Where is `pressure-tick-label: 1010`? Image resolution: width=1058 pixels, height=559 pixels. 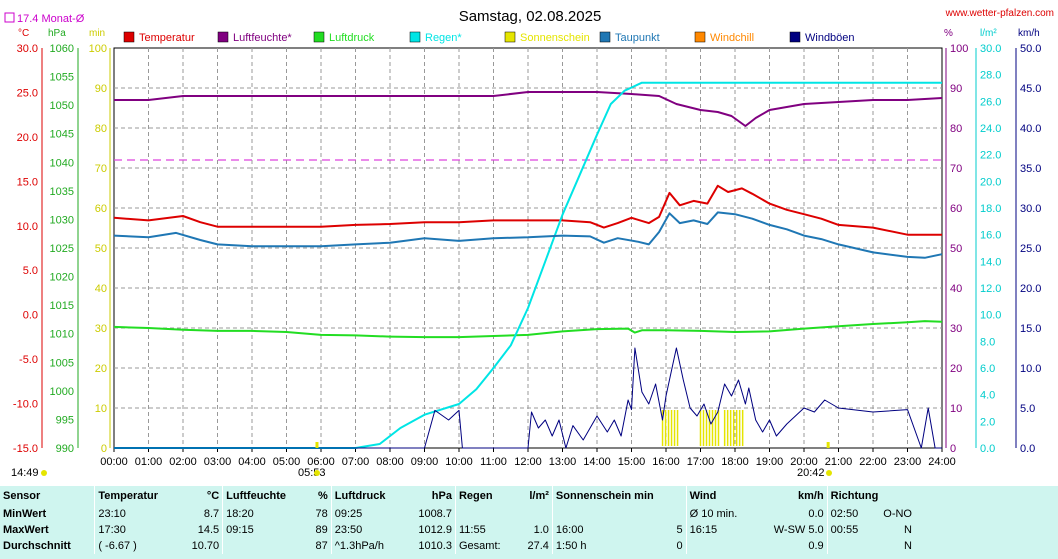
pressure-tick-label: 1010 is located at coordinates (62, 335).